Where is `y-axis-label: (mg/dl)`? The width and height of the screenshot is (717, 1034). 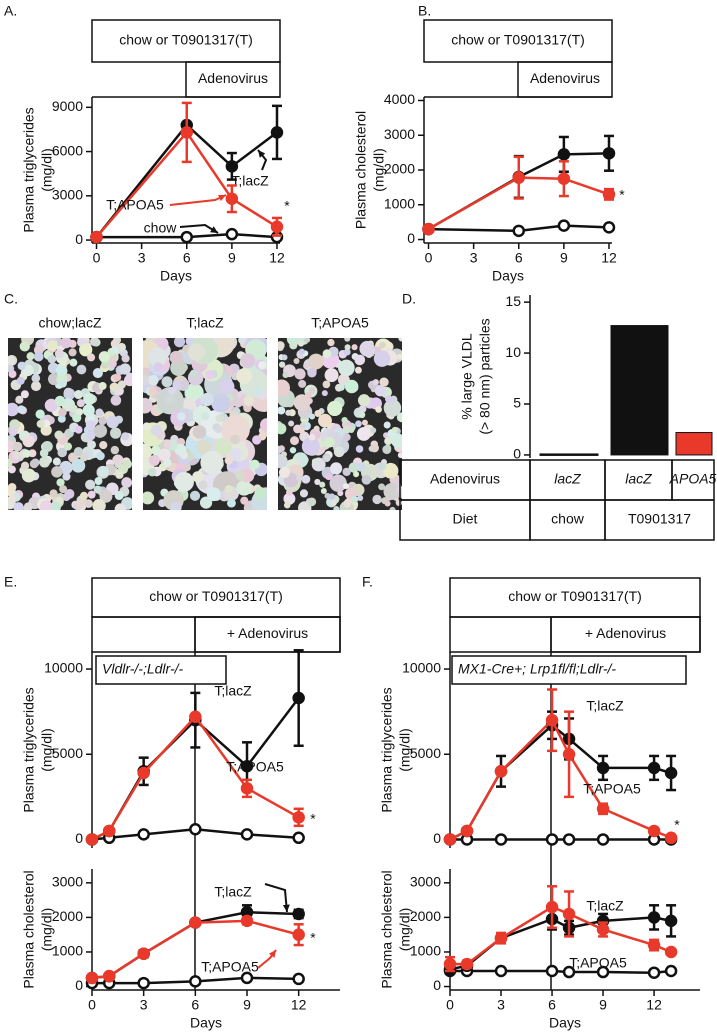 y-axis-label: (mg/dl) is located at coordinates (47, 930).